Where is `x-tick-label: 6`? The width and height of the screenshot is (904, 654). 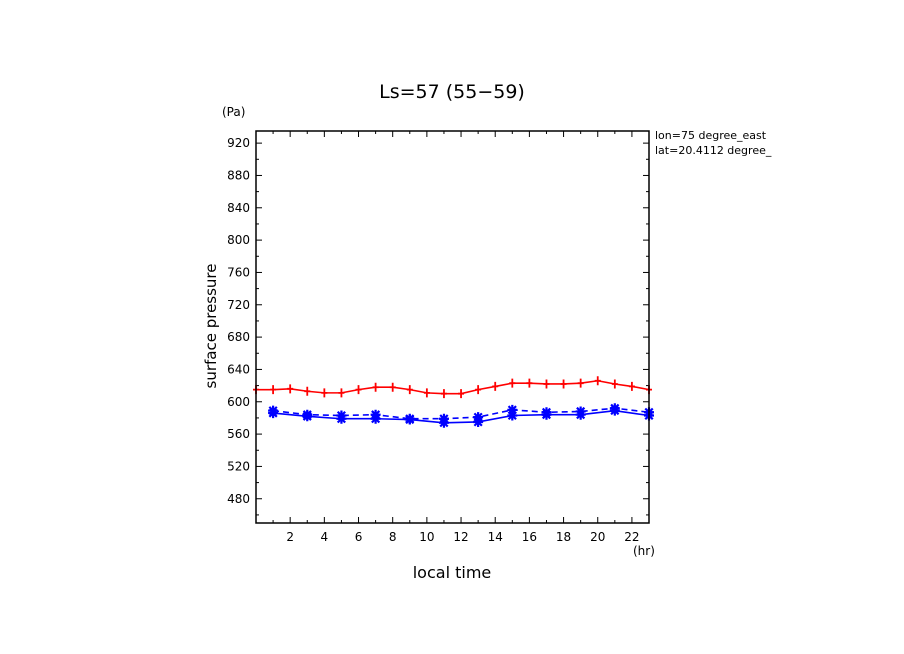 x-tick-label: 6 is located at coordinates (359, 537).